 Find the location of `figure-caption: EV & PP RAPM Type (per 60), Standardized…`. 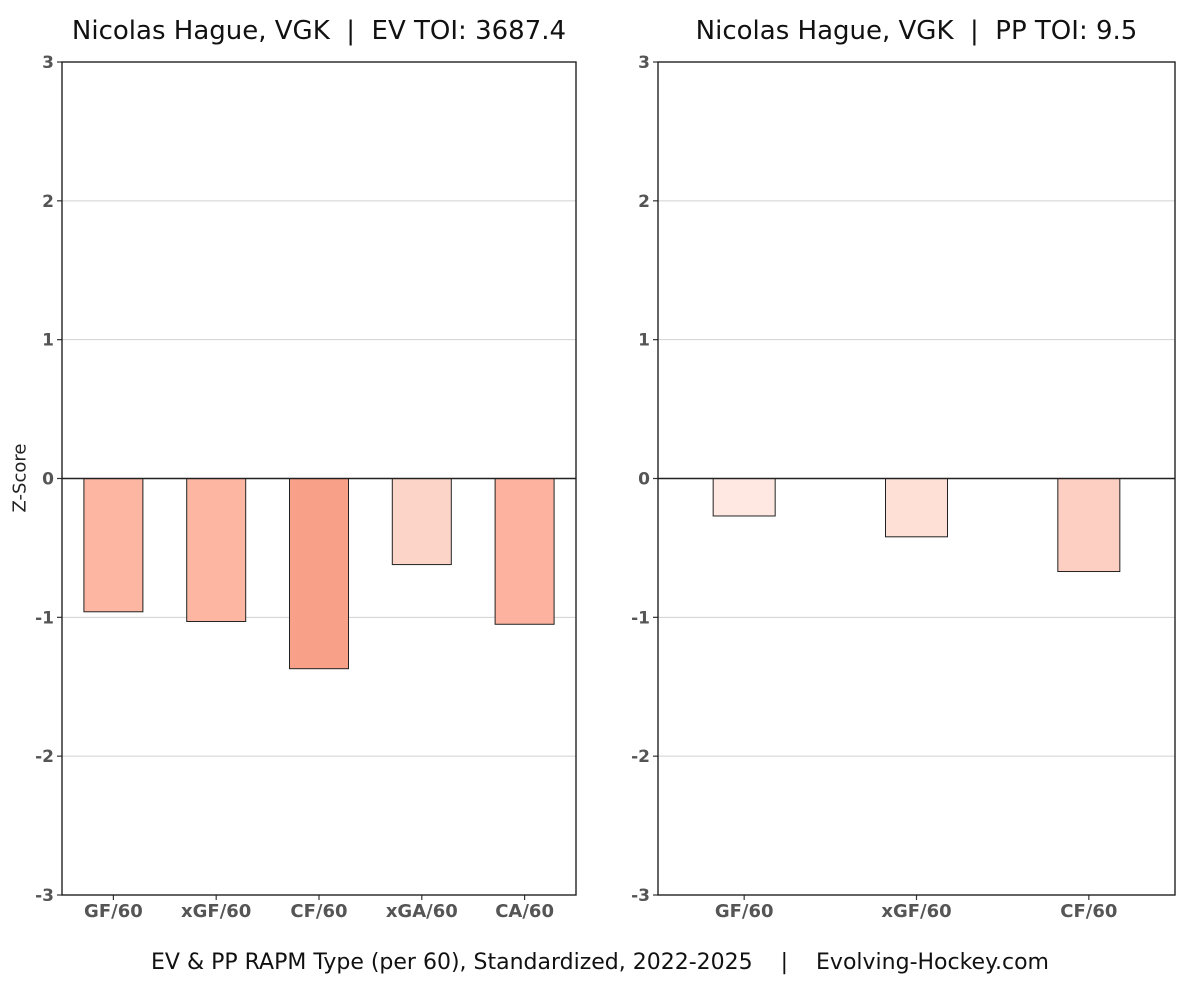

figure-caption: EV & PP RAPM Type (per 60), Standardized… is located at coordinates (600, 962).